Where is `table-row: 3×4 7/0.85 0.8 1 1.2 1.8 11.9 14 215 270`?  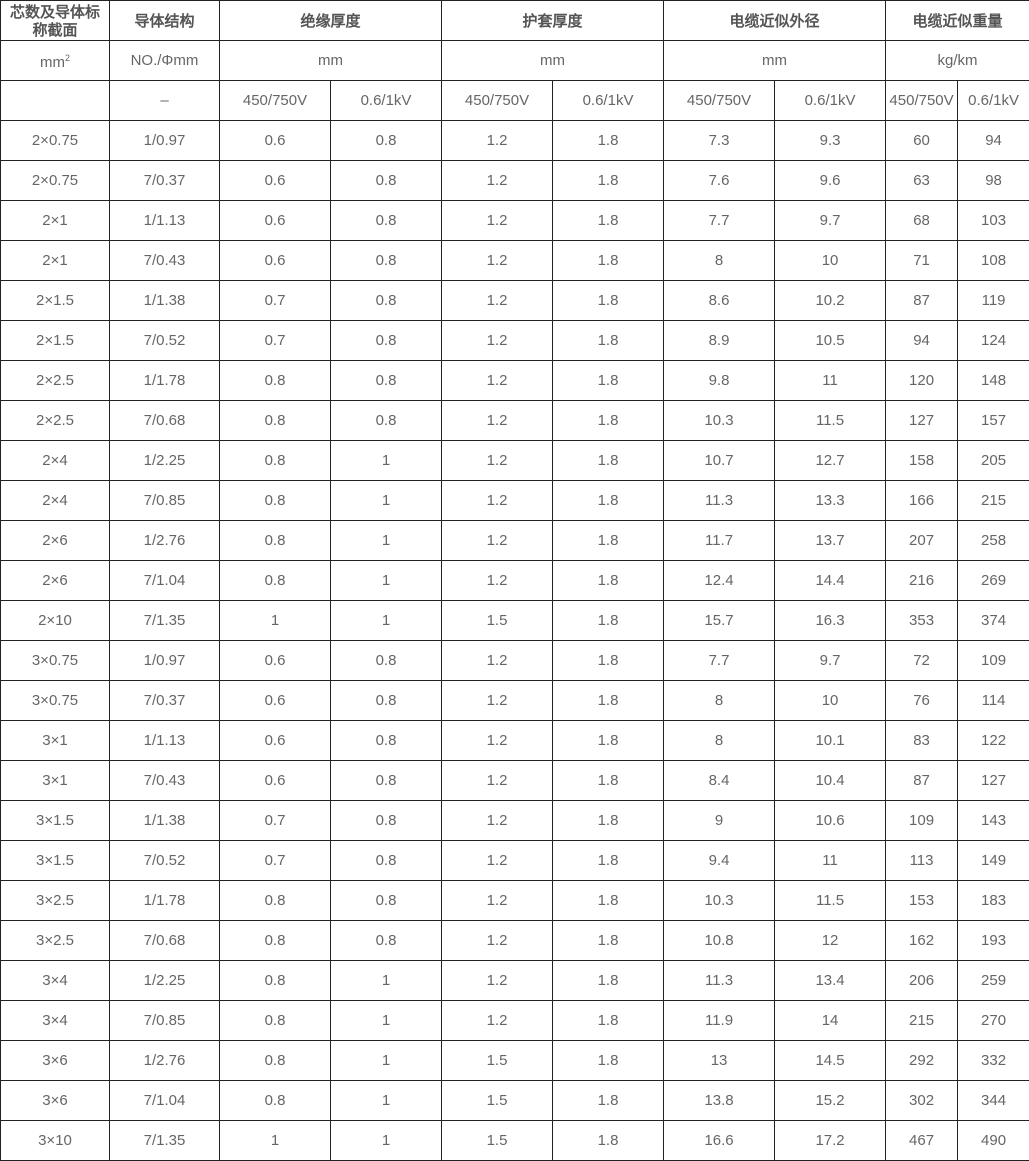
table-row: 3×4 7/0.85 0.8 1 1.2 1.8 11.9 14 215 270 is located at coordinates (514, 1020).